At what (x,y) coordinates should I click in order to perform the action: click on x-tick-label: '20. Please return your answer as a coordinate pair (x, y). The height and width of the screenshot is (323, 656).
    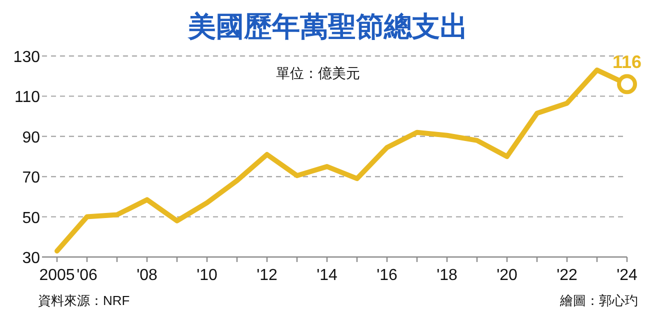
    Looking at the image, I should click on (507, 275).